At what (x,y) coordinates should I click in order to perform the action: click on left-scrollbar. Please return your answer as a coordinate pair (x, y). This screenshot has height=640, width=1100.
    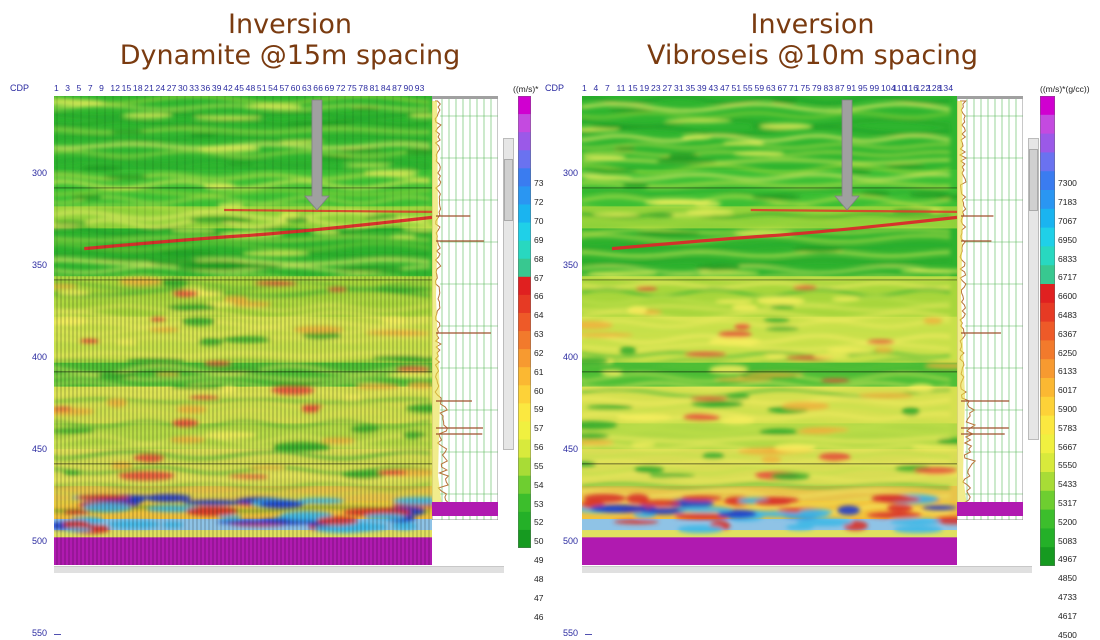
    Looking at the image, I should click on (508, 294).